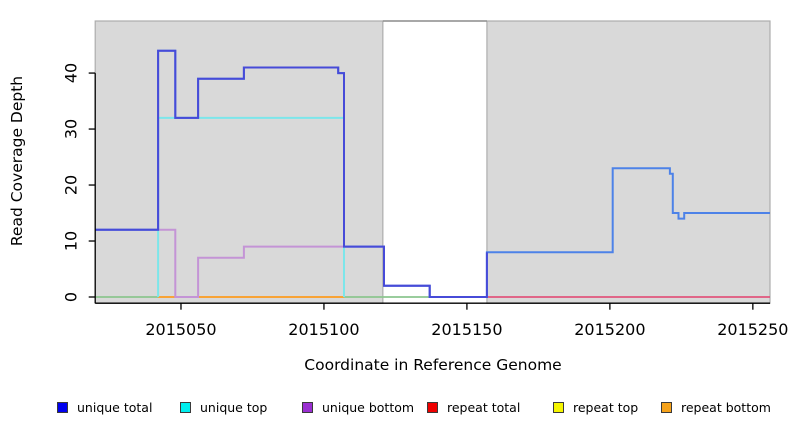 This screenshot has height=432, width=792. What do you see at coordinates (17, 161) in the screenshot?
I see `y-axis-title: Read Coverage Depth` at bounding box center [17, 161].